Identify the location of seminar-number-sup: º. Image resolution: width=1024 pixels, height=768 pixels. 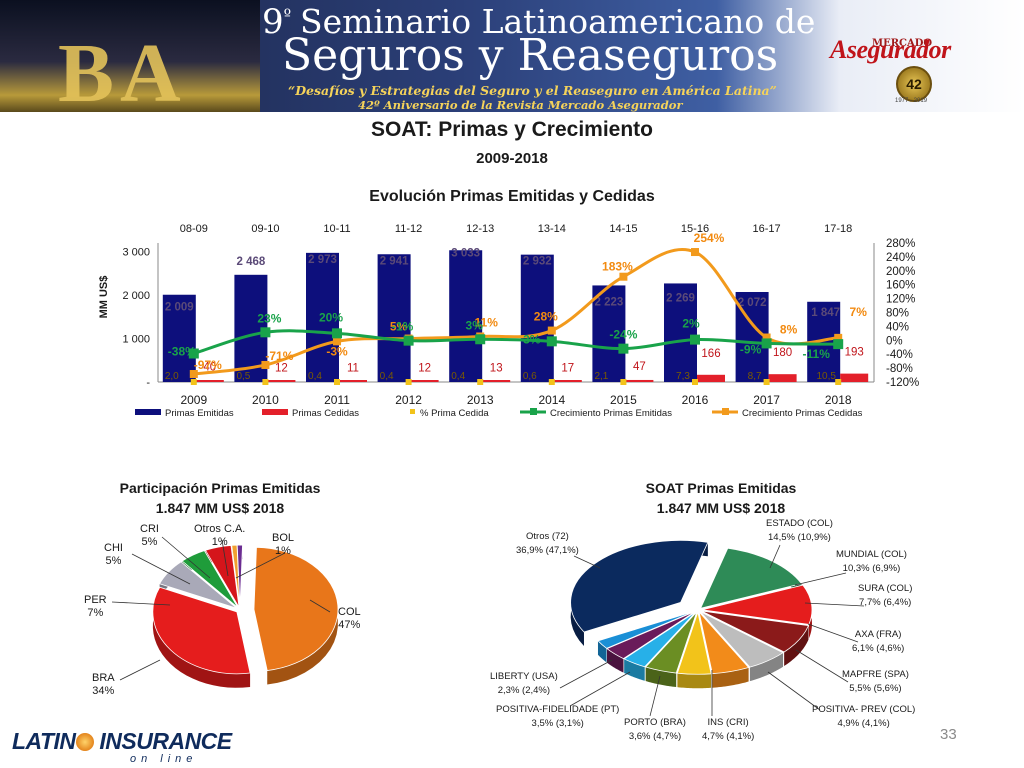
(287, 15).